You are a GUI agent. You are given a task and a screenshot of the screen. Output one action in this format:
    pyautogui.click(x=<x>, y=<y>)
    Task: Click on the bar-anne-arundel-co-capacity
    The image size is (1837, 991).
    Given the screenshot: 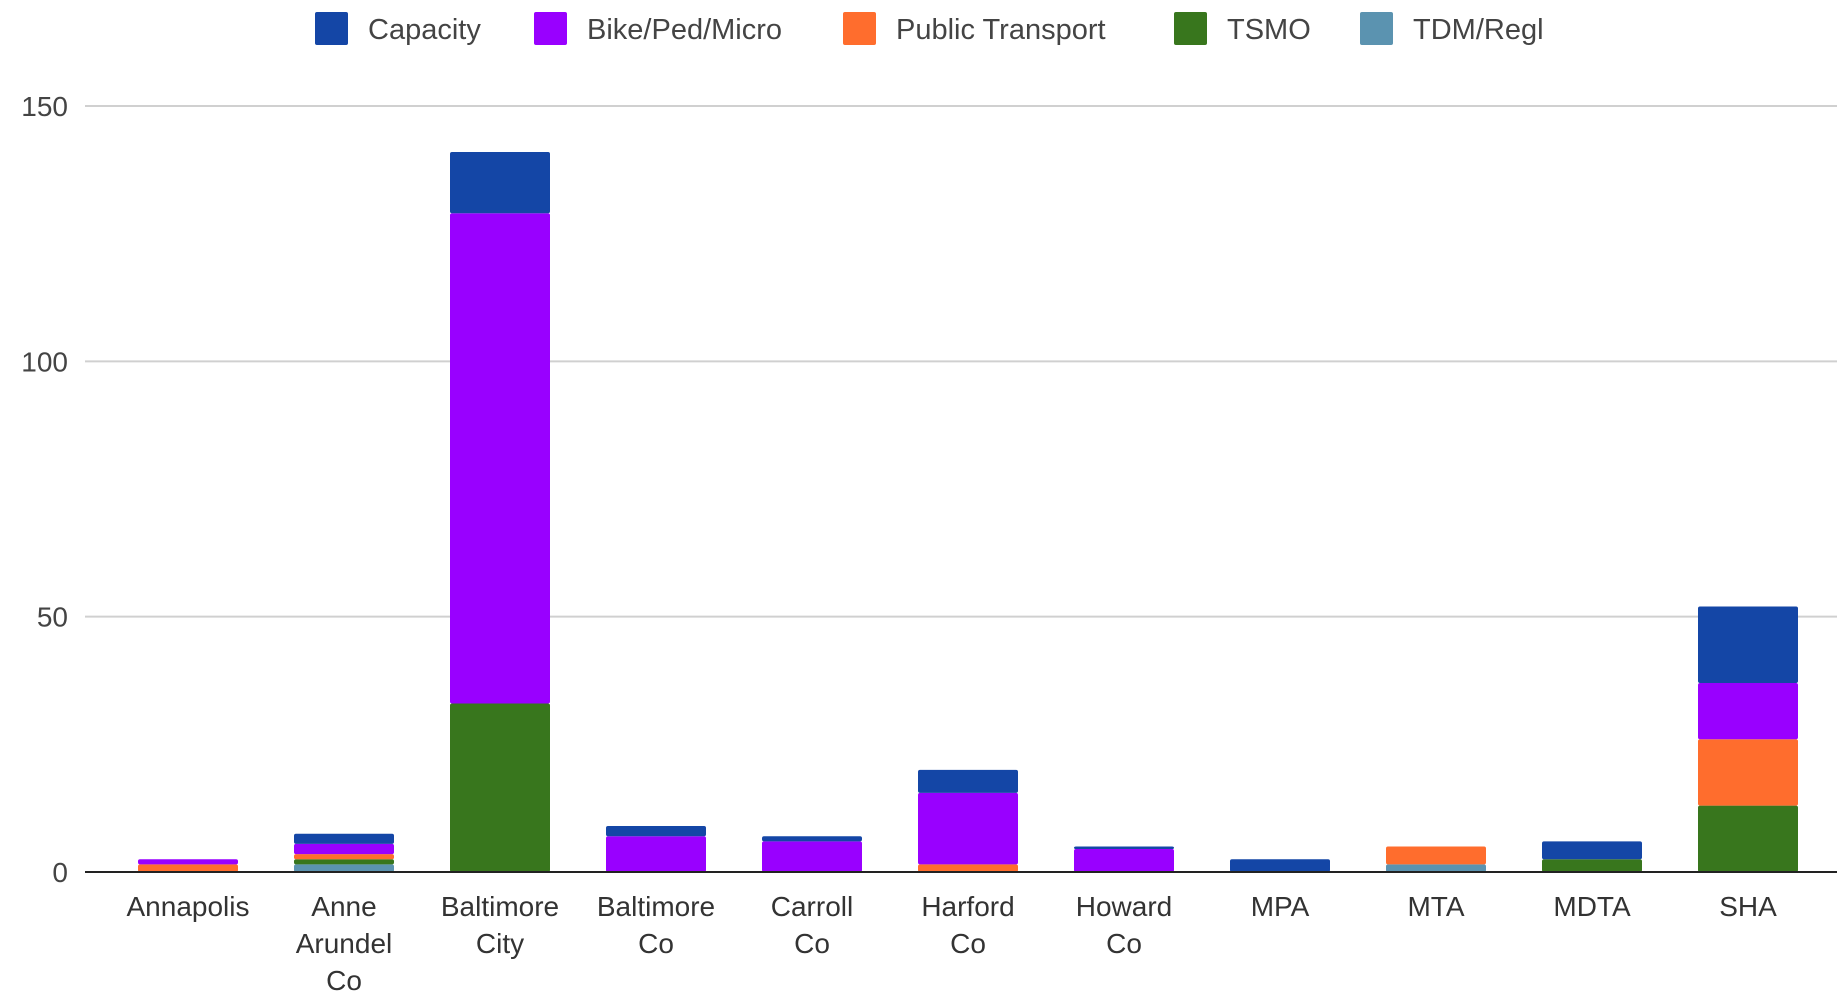 What is the action you would take?
    pyautogui.click(x=344, y=838)
    